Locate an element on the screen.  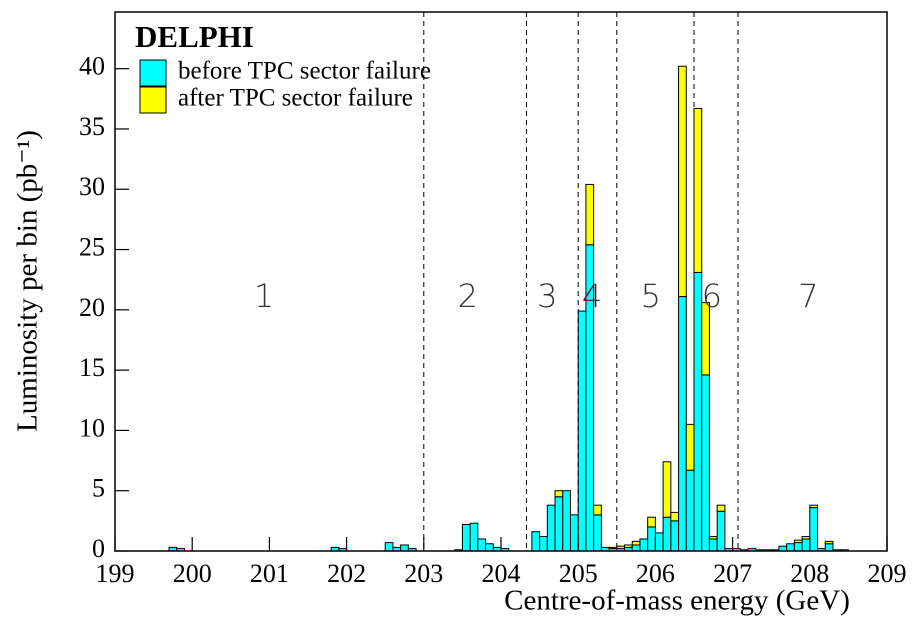
x-tick-label: 199 is located at coordinates (115, 573).